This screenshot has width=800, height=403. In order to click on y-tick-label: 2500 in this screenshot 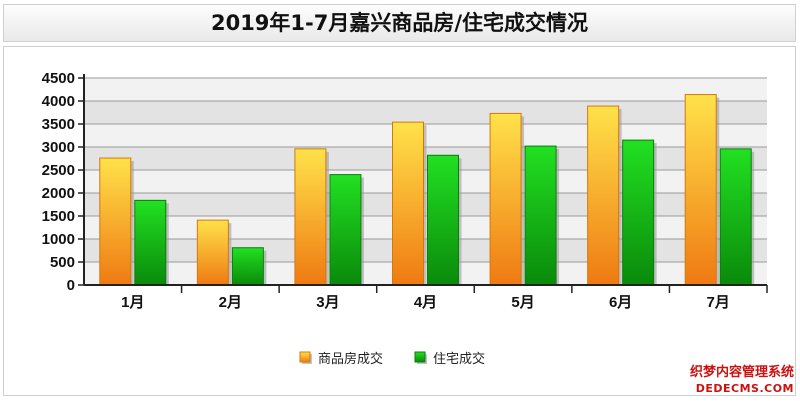, I will do `click(58, 170)`.